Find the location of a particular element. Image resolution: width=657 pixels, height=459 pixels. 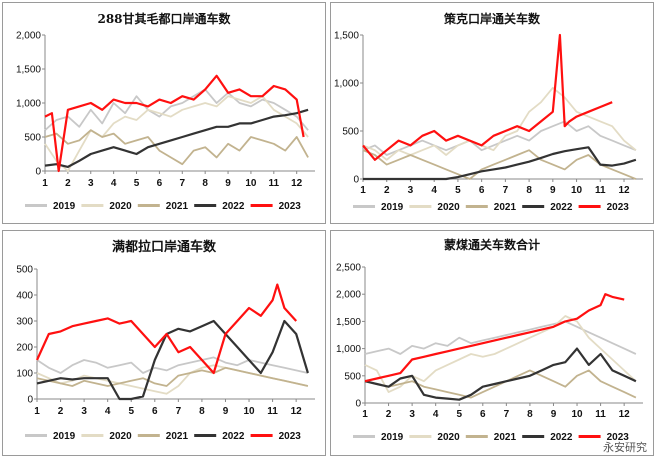

chart-title: 策克口岸通关车数 is located at coordinates (492, 18).